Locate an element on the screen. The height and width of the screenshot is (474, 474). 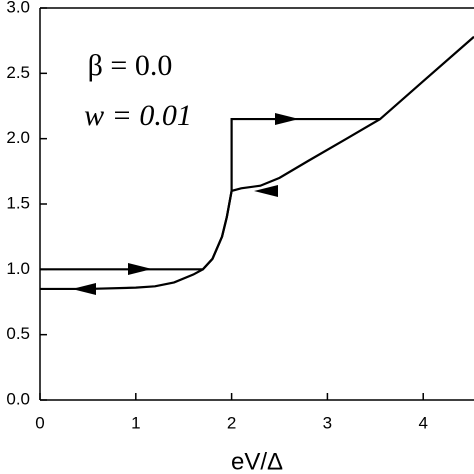
y-tick-label: 2.0 is located at coordinates (18, 137).